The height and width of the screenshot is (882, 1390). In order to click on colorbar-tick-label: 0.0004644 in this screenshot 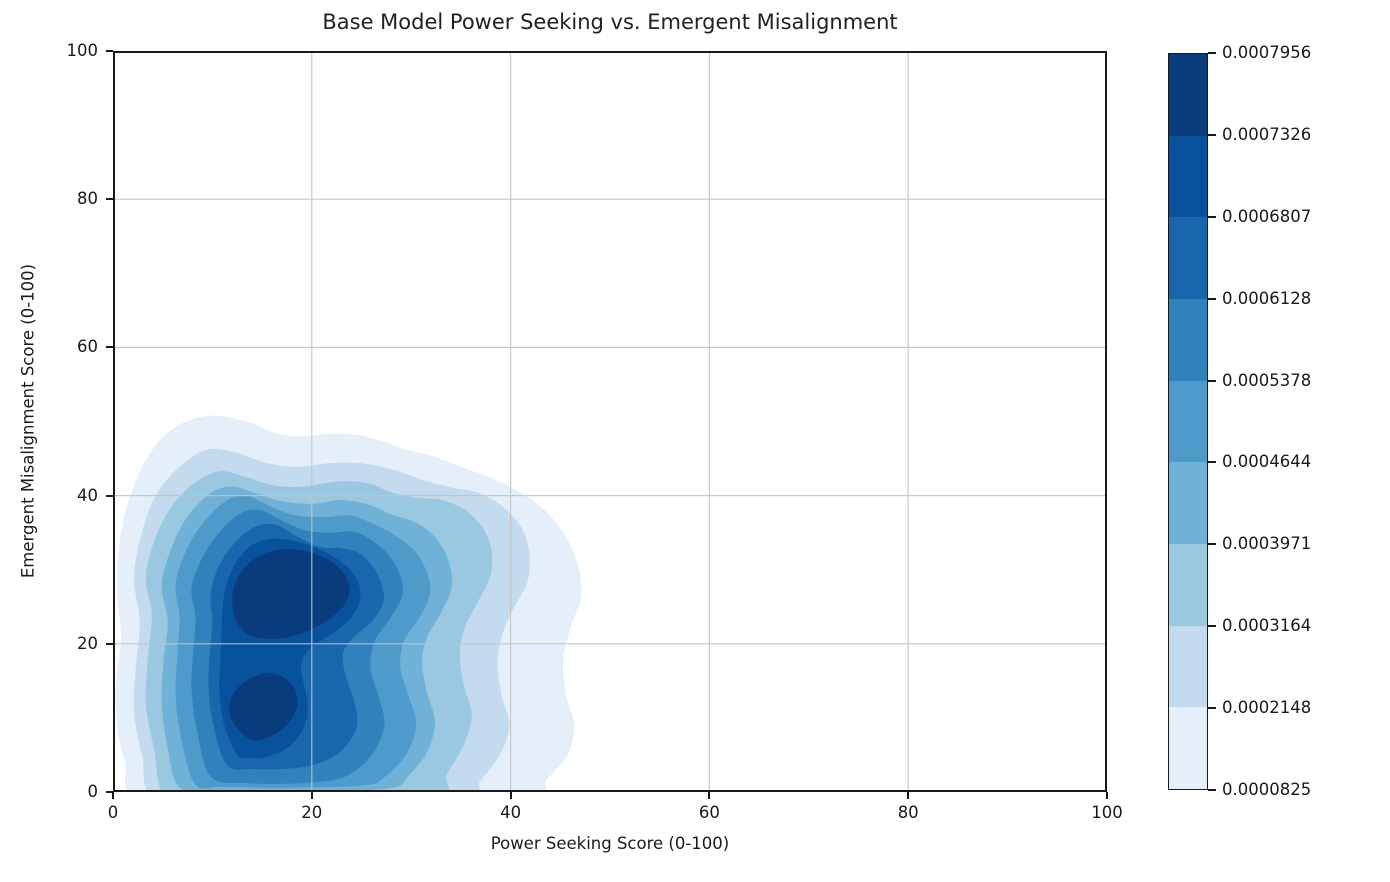, I will do `click(1267, 462)`.